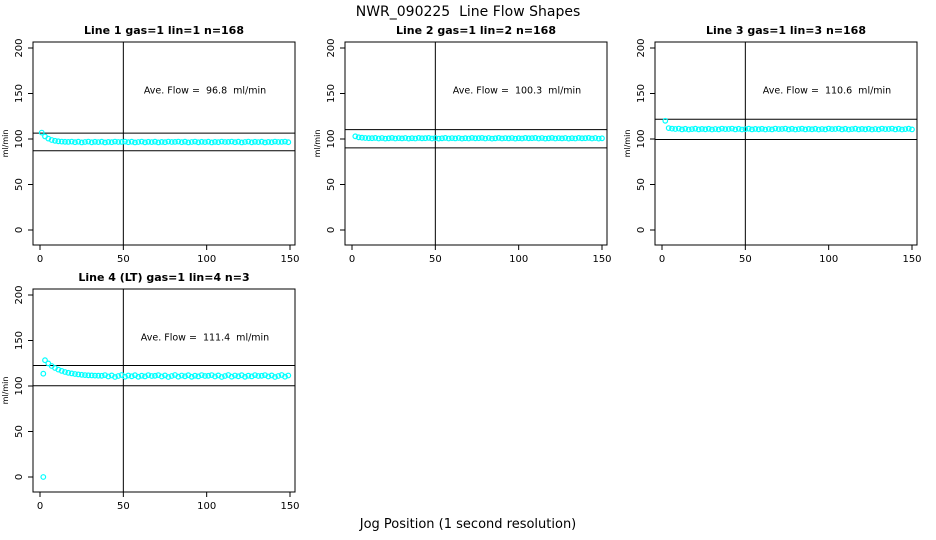 This screenshot has width=936, height=540. I want to click on x-tick-label: 0, so click(352, 259).